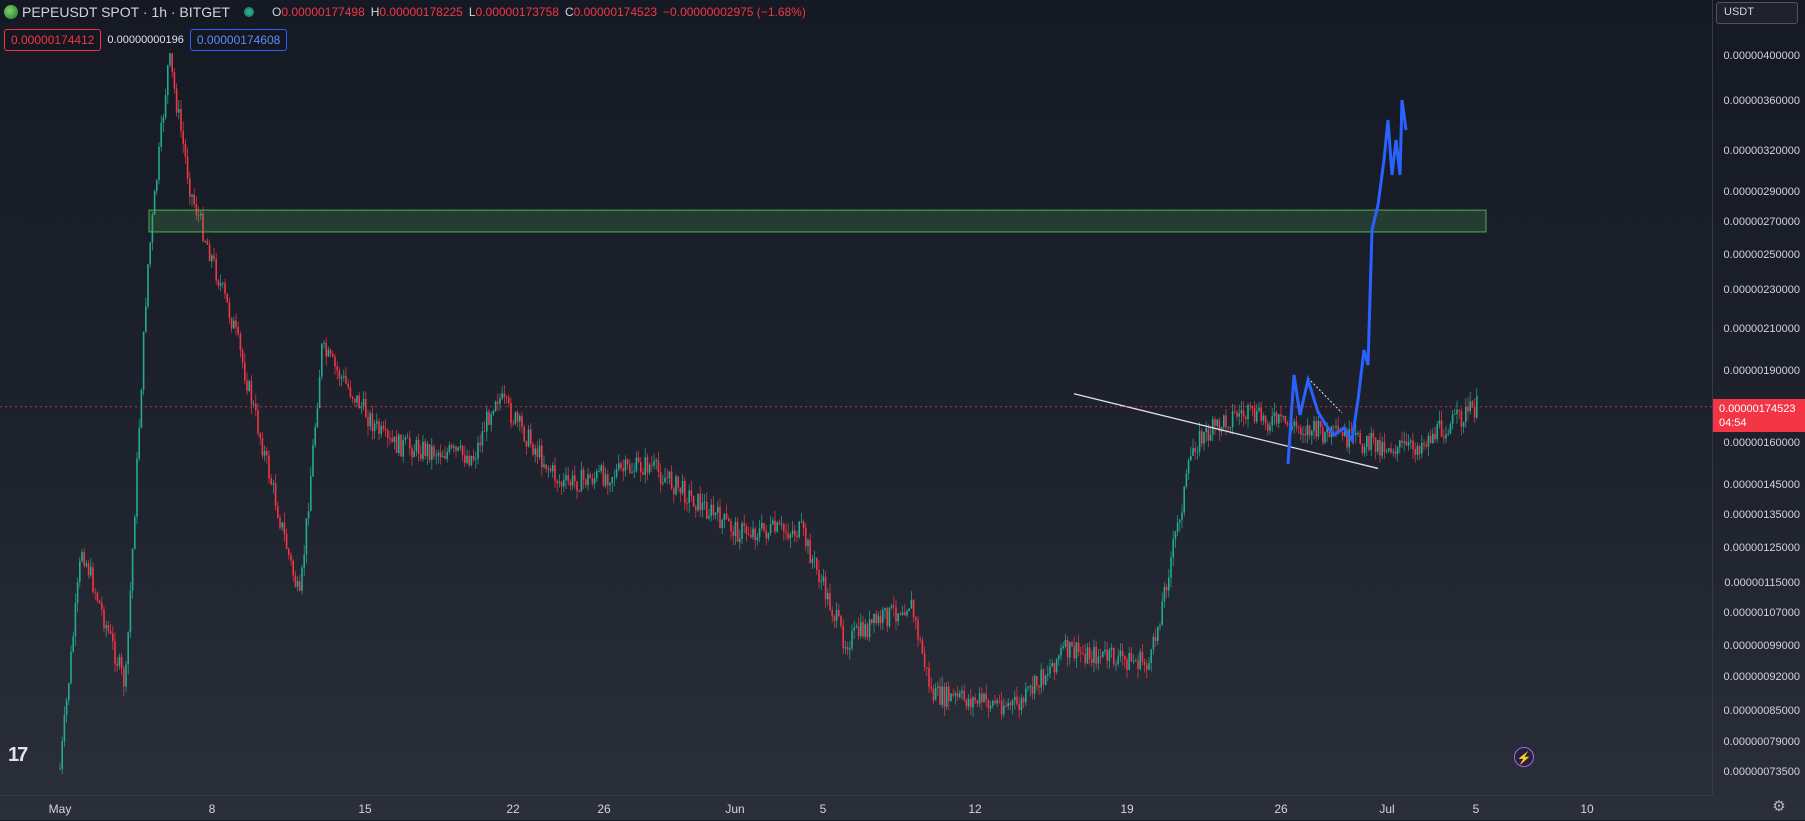 The image size is (1805, 821). Describe the element at coordinates (1761, 370) in the screenshot. I see `price-tick-label: 0.00000190000` at that location.